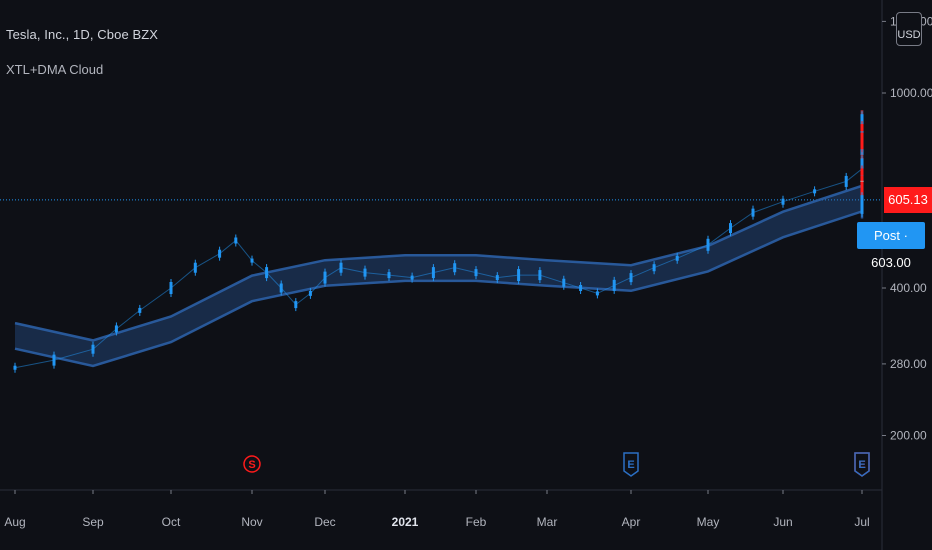 The height and width of the screenshot is (550, 932). I want to click on symbol-legend: Tesla, Inc., 1D, Cboe BZX, so click(82, 34).